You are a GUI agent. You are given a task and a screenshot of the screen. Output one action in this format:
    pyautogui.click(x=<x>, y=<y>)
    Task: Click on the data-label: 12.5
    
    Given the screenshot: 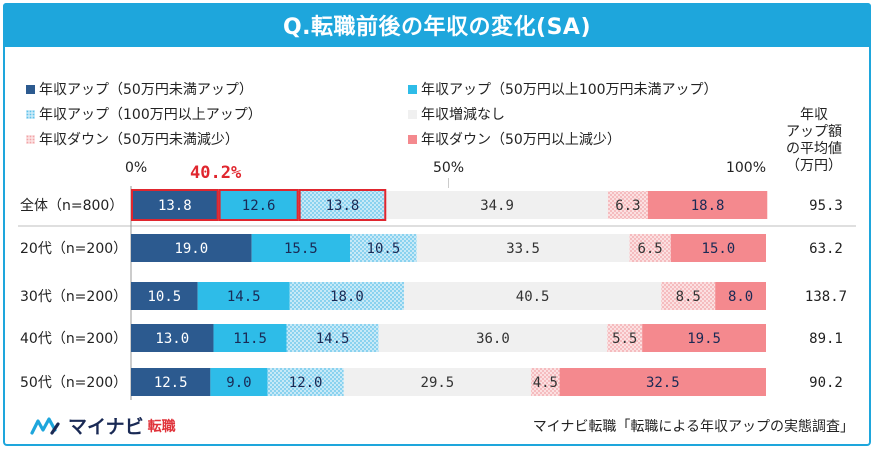 What is the action you would take?
    pyautogui.click(x=171, y=383)
    